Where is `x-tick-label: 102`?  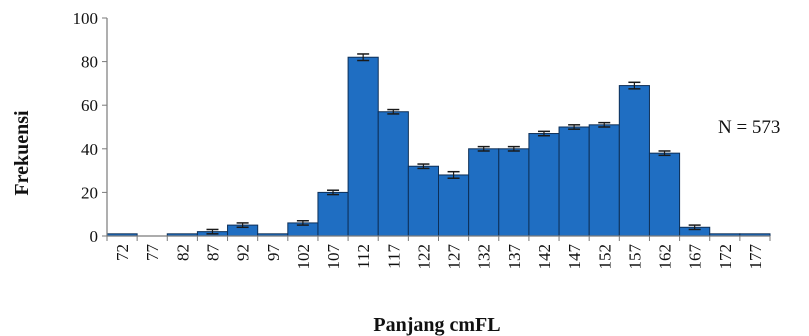 x-tick-label: 102 is located at coordinates (303, 257).